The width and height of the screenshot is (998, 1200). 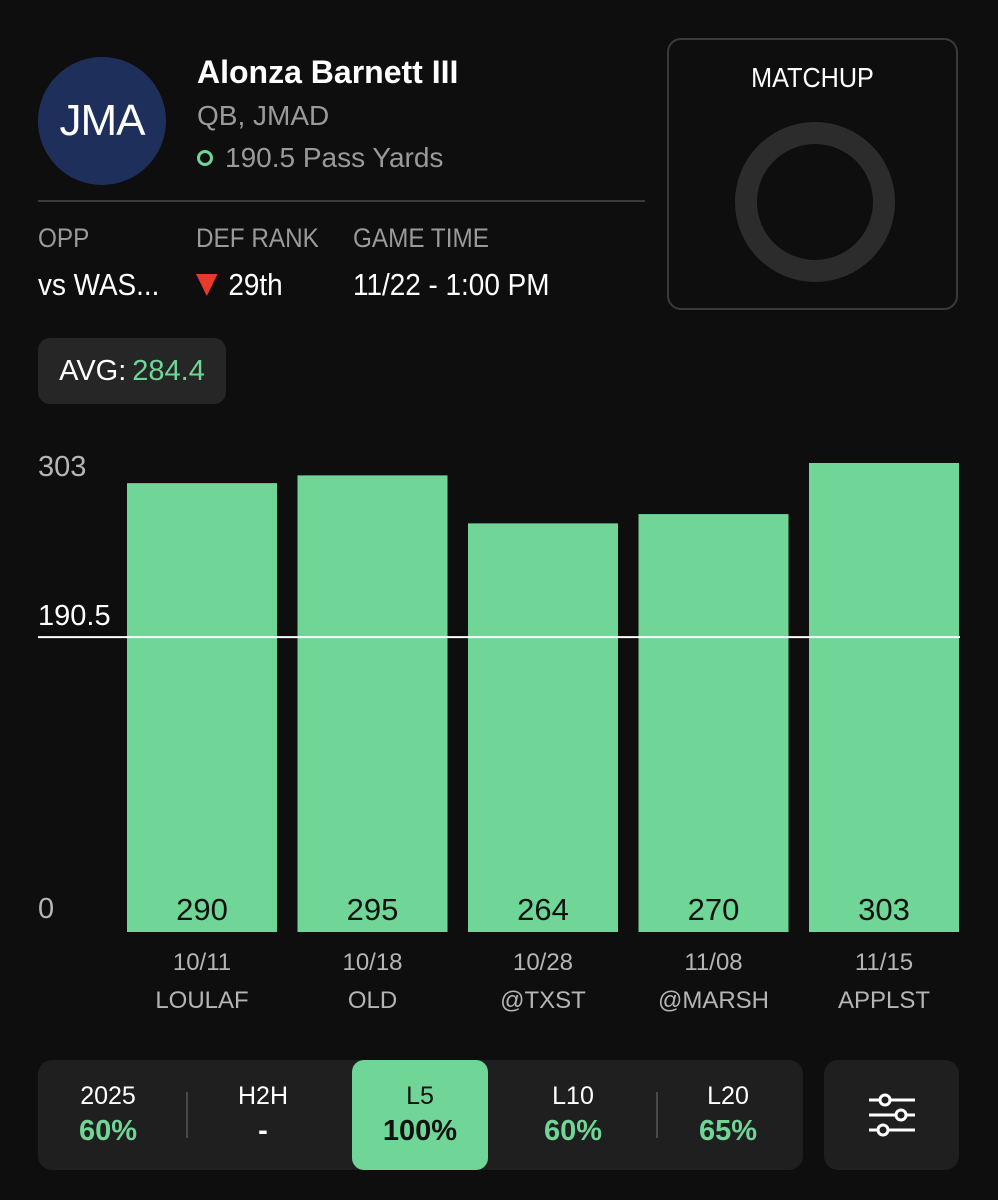 What do you see at coordinates (341, 201) in the screenshot?
I see `header-divider` at bounding box center [341, 201].